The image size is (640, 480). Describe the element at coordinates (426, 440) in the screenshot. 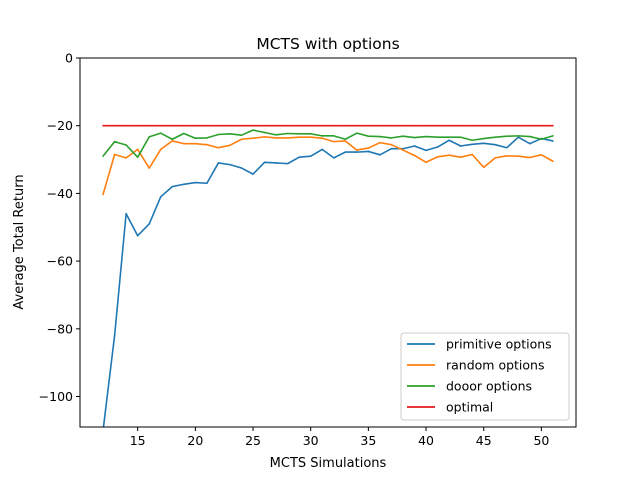

I see `x-tick-label: 40` at that location.